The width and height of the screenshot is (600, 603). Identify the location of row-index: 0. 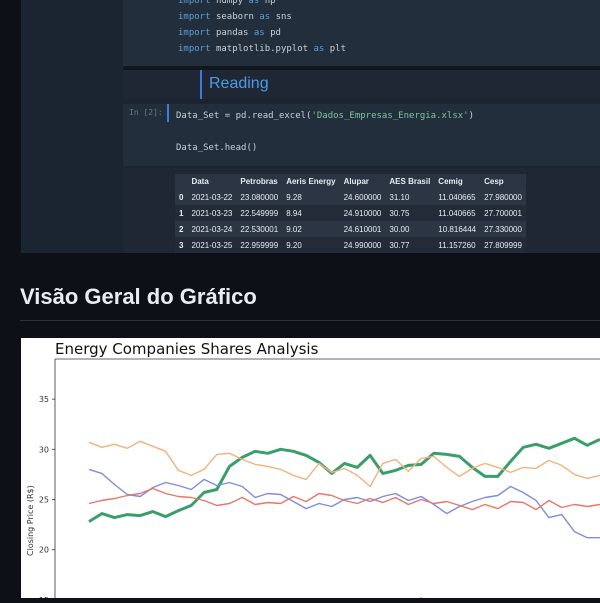
(181, 197).